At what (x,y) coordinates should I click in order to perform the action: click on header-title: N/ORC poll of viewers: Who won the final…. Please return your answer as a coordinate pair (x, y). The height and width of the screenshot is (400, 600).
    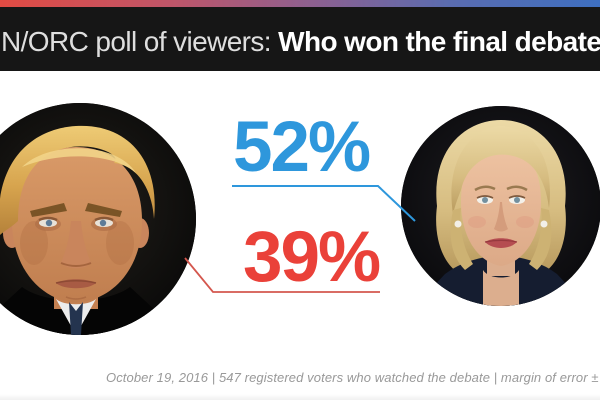
    Looking at the image, I should click on (300, 42).